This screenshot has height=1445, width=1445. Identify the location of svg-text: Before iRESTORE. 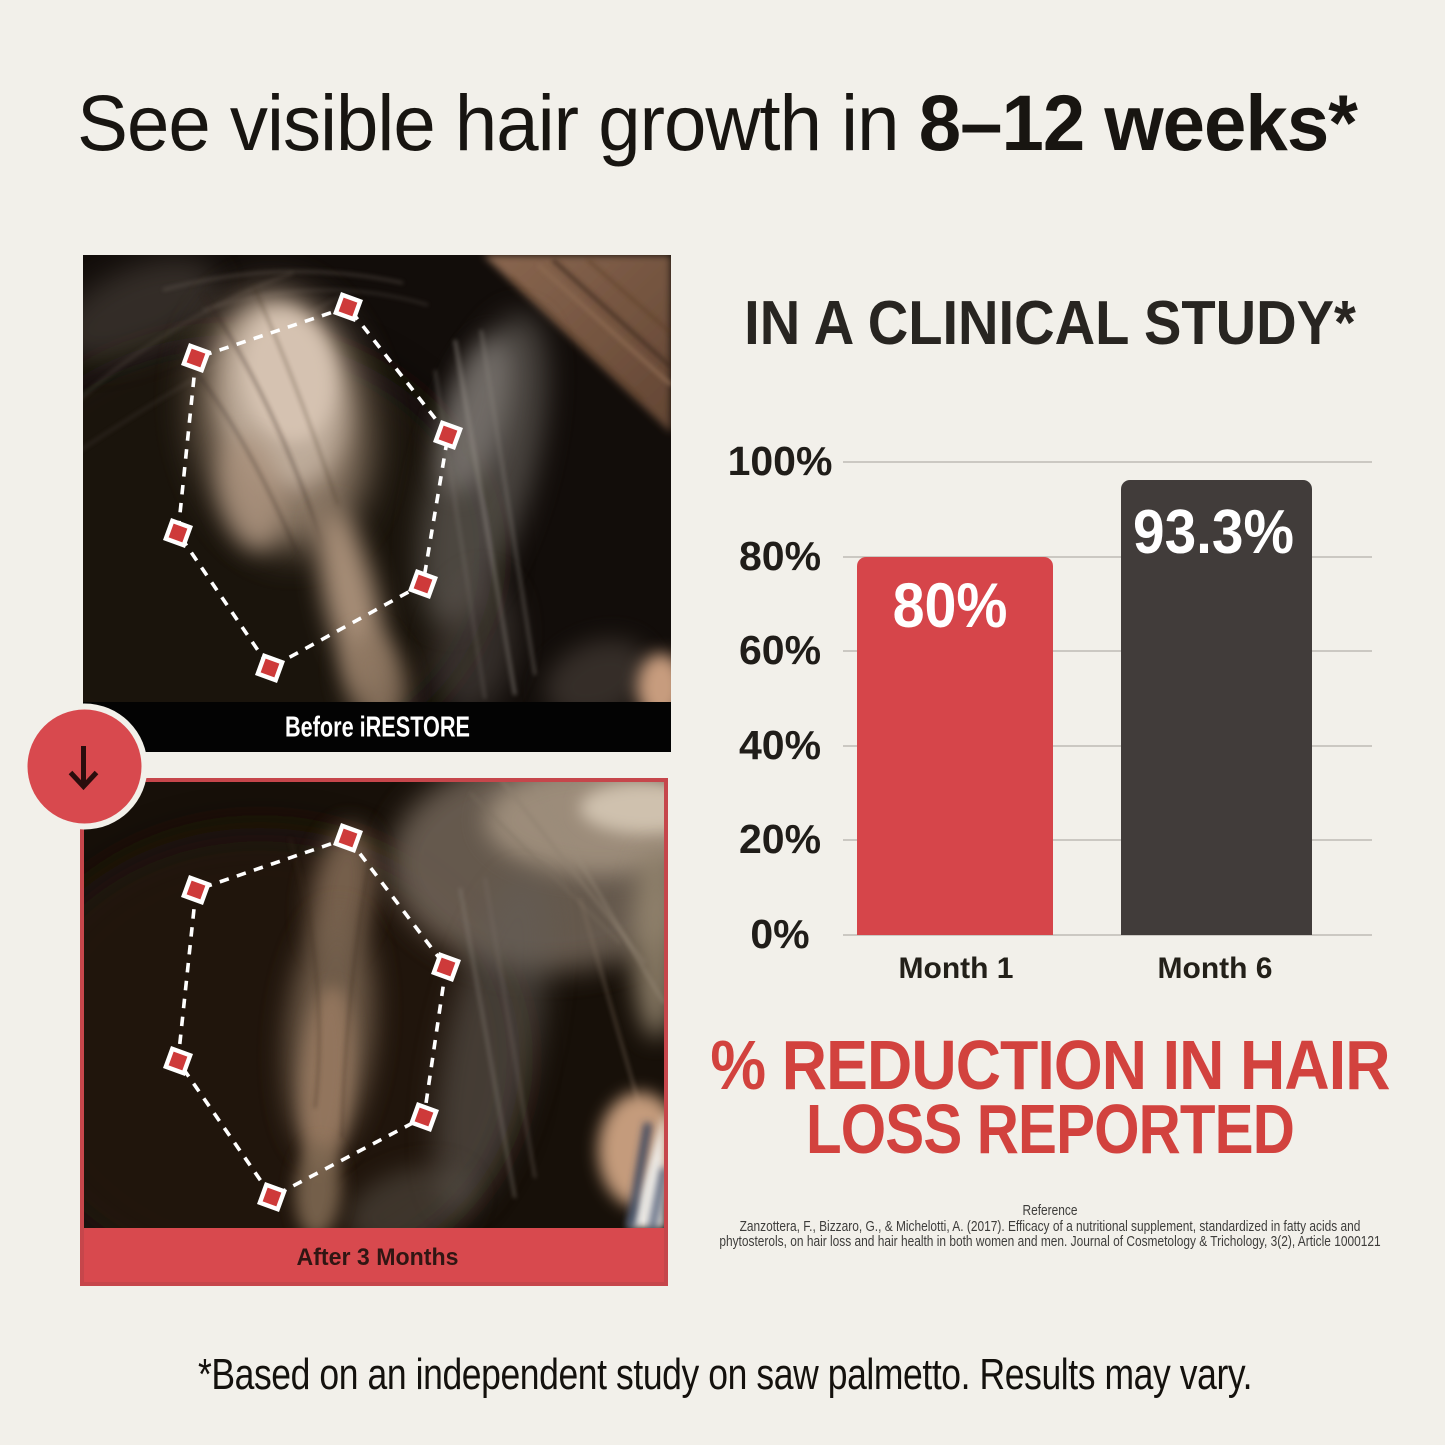
(377, 728).